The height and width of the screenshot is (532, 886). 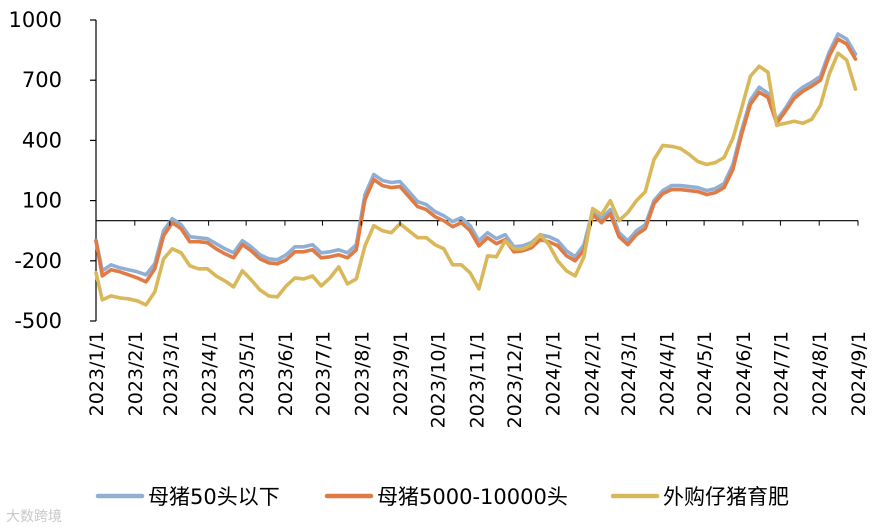 I want to click on x-tick-label: 2023/5/1, so click(x=247, y=373).